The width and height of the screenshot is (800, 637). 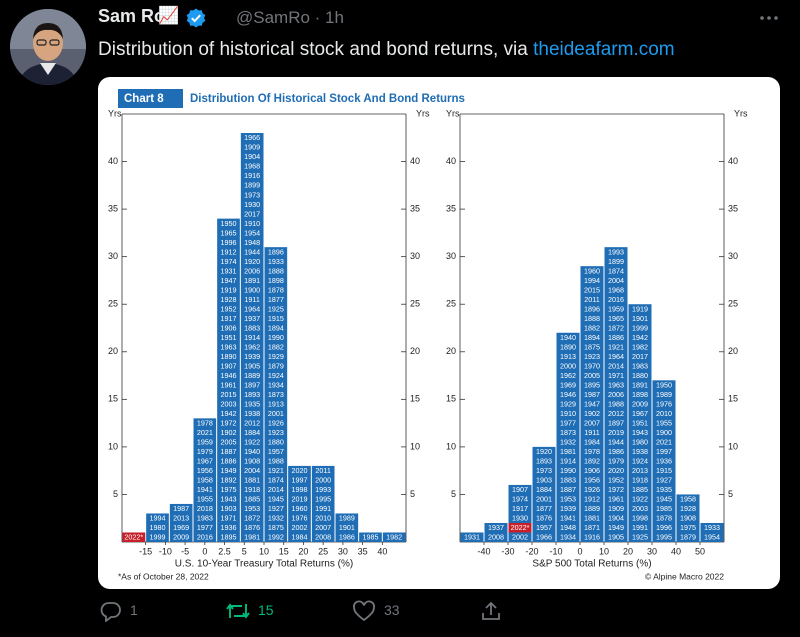 I want to click on tweet-link: theideafarm.com, so click(x=604, y=49).